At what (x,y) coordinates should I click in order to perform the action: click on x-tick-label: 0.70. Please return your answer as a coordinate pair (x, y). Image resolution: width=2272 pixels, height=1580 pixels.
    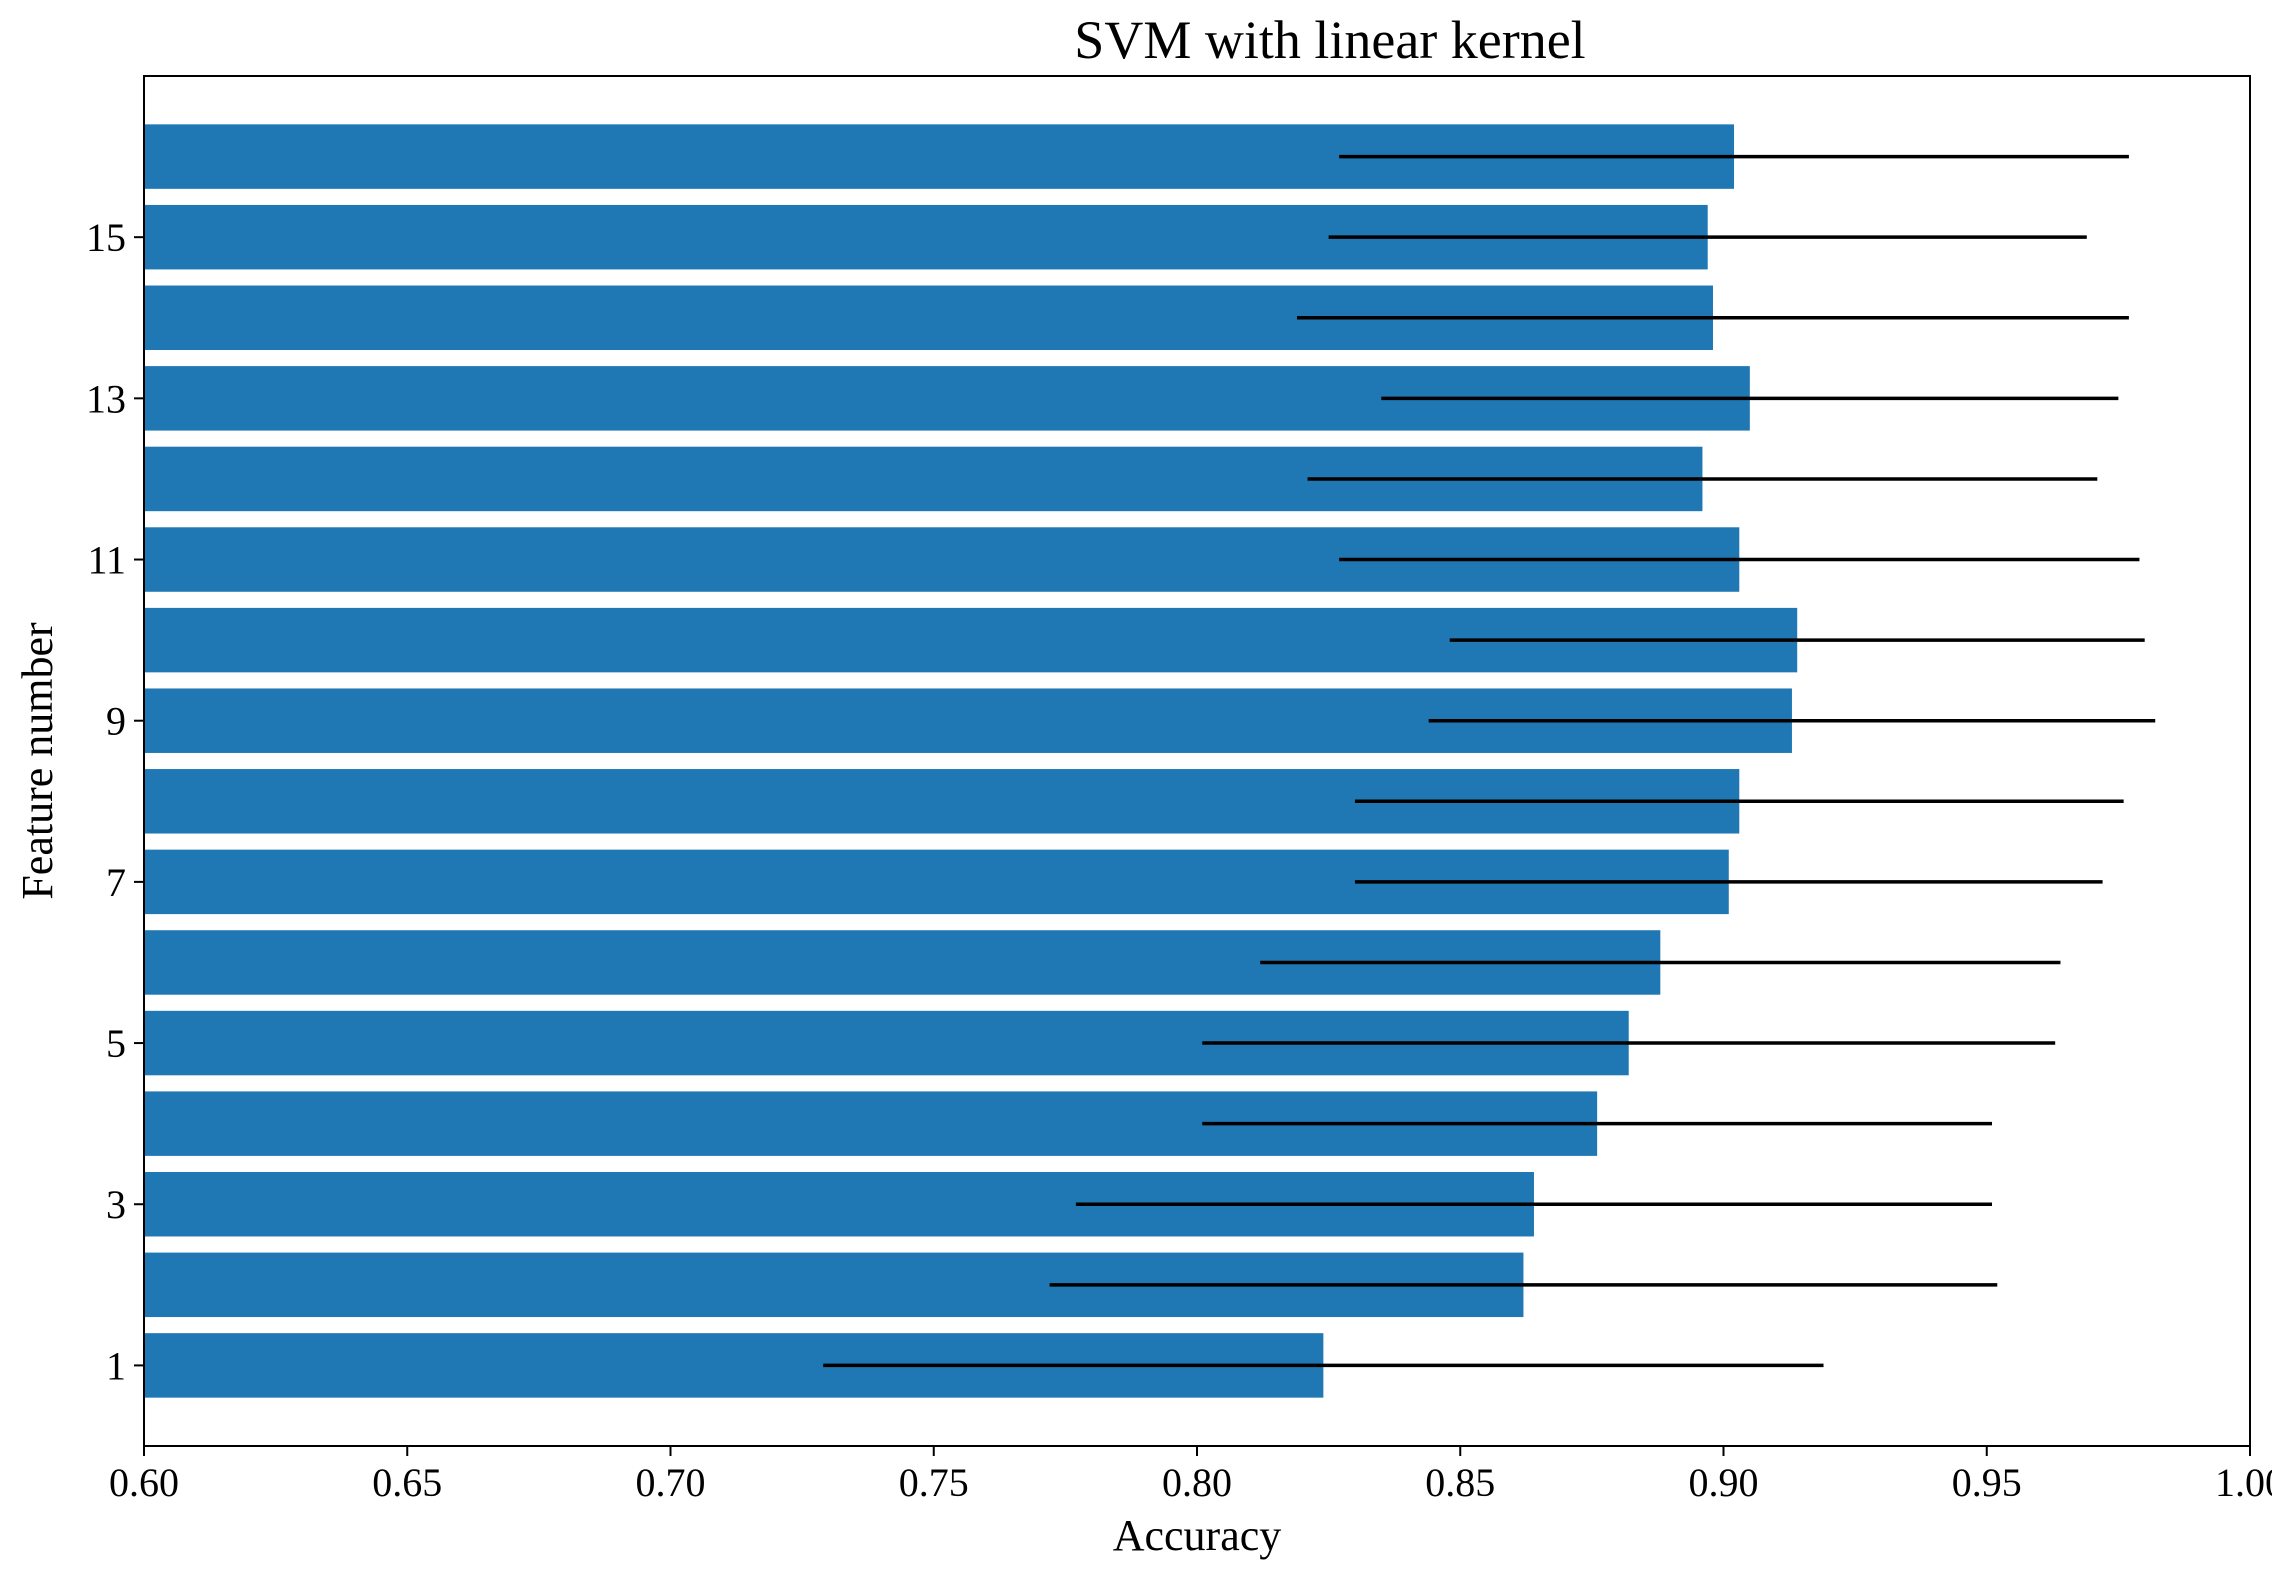
    Looking at the image, I should click on (671, 1482).